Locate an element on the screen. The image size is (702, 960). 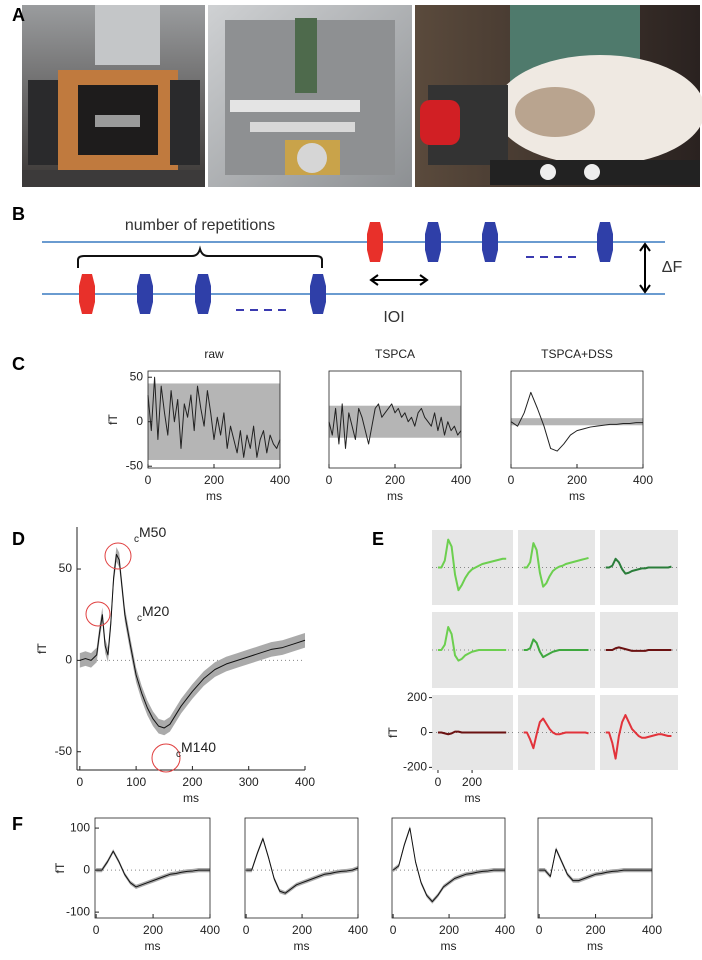
chart-title: raw is located at coordinates (214, 354).